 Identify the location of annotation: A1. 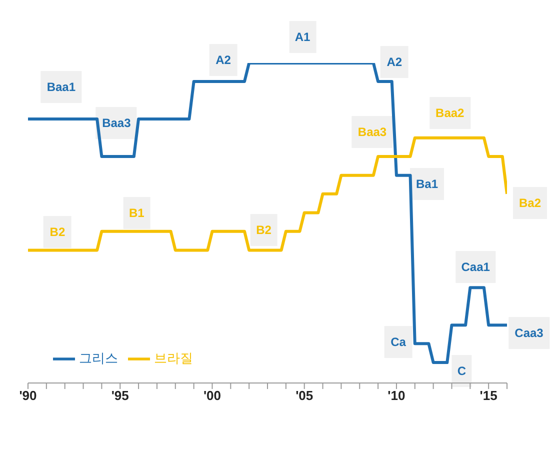
(302, 37).